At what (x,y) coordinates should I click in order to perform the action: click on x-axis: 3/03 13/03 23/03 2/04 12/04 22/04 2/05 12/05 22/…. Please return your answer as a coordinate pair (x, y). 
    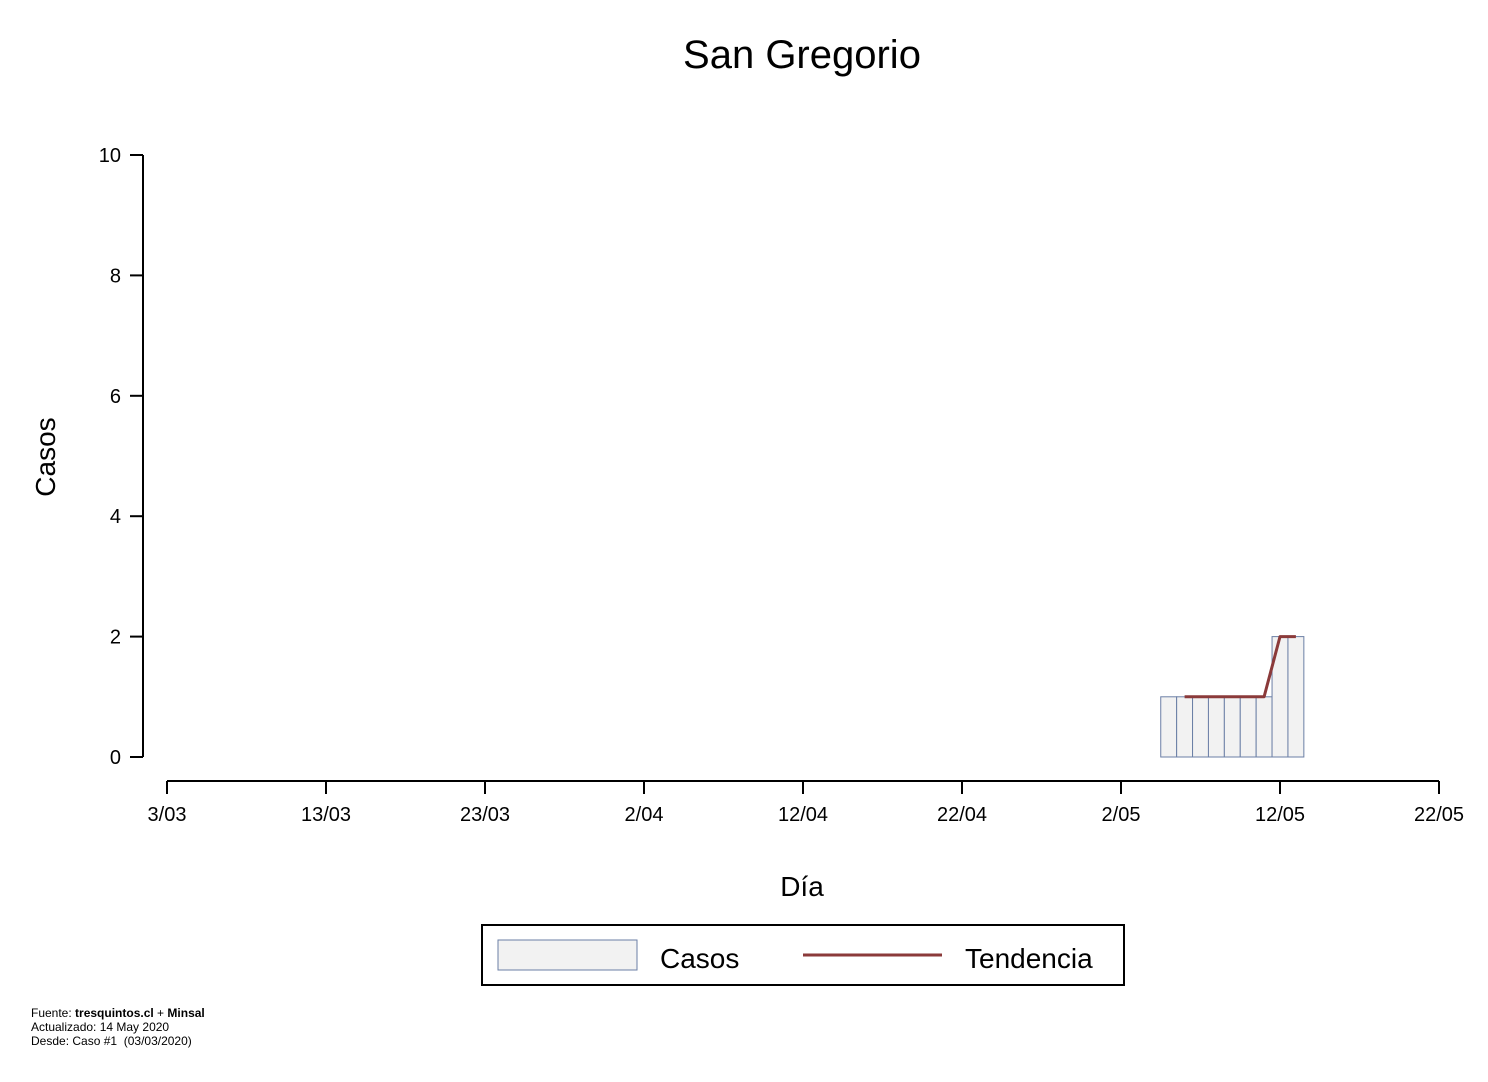
    Looking at the image, I should click on (806, 803).